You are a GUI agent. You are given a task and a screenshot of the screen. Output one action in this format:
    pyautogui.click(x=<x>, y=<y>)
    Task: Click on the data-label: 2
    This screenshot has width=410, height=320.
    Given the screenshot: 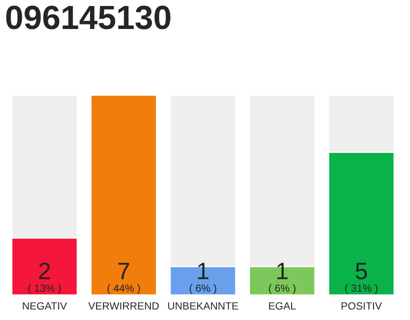 What is the action you would take?
    pyautogui.click(x=44, y=271)
    